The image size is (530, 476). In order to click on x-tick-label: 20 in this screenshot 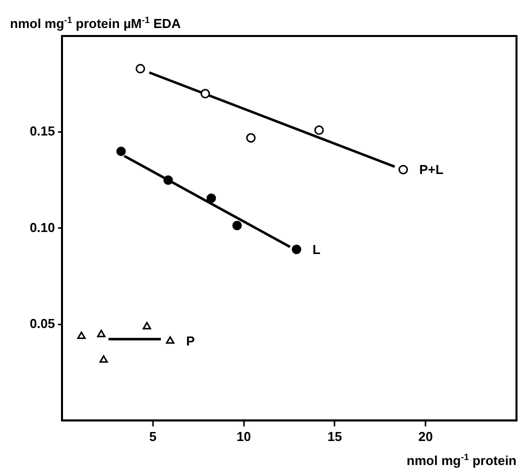, I will do `click(425, 436)`.